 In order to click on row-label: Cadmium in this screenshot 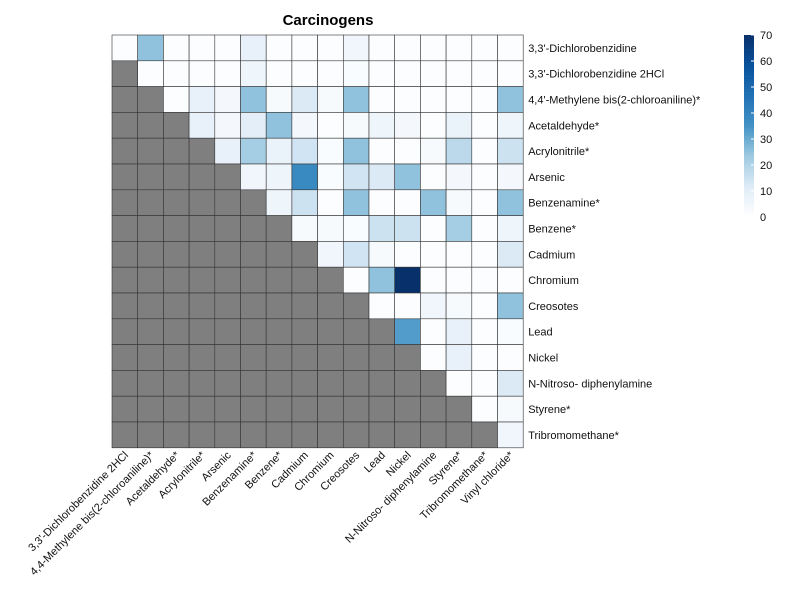, I will do `click(551, 255)`.